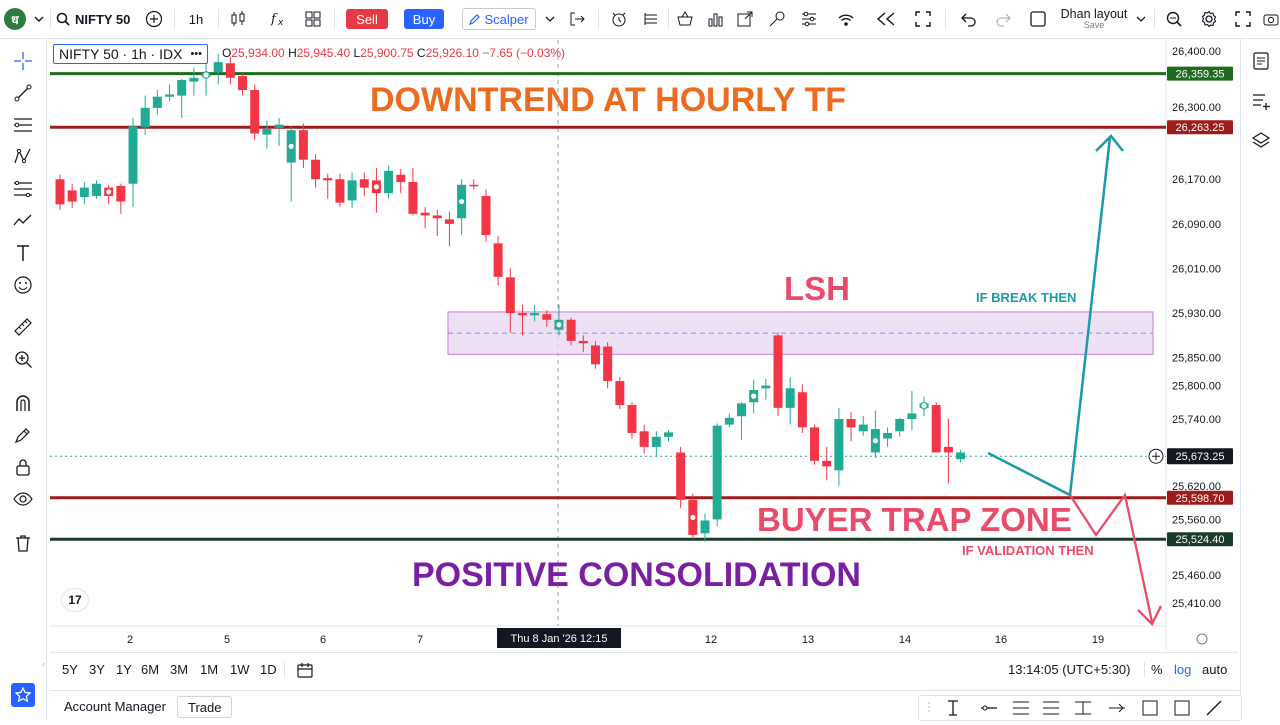 Image resolution: width=1280 pixels, height=725 pixels. What do you see at coordinates (23, 467) in the screenshot?
I see `lock-icon` at bounding box center [23, 467].